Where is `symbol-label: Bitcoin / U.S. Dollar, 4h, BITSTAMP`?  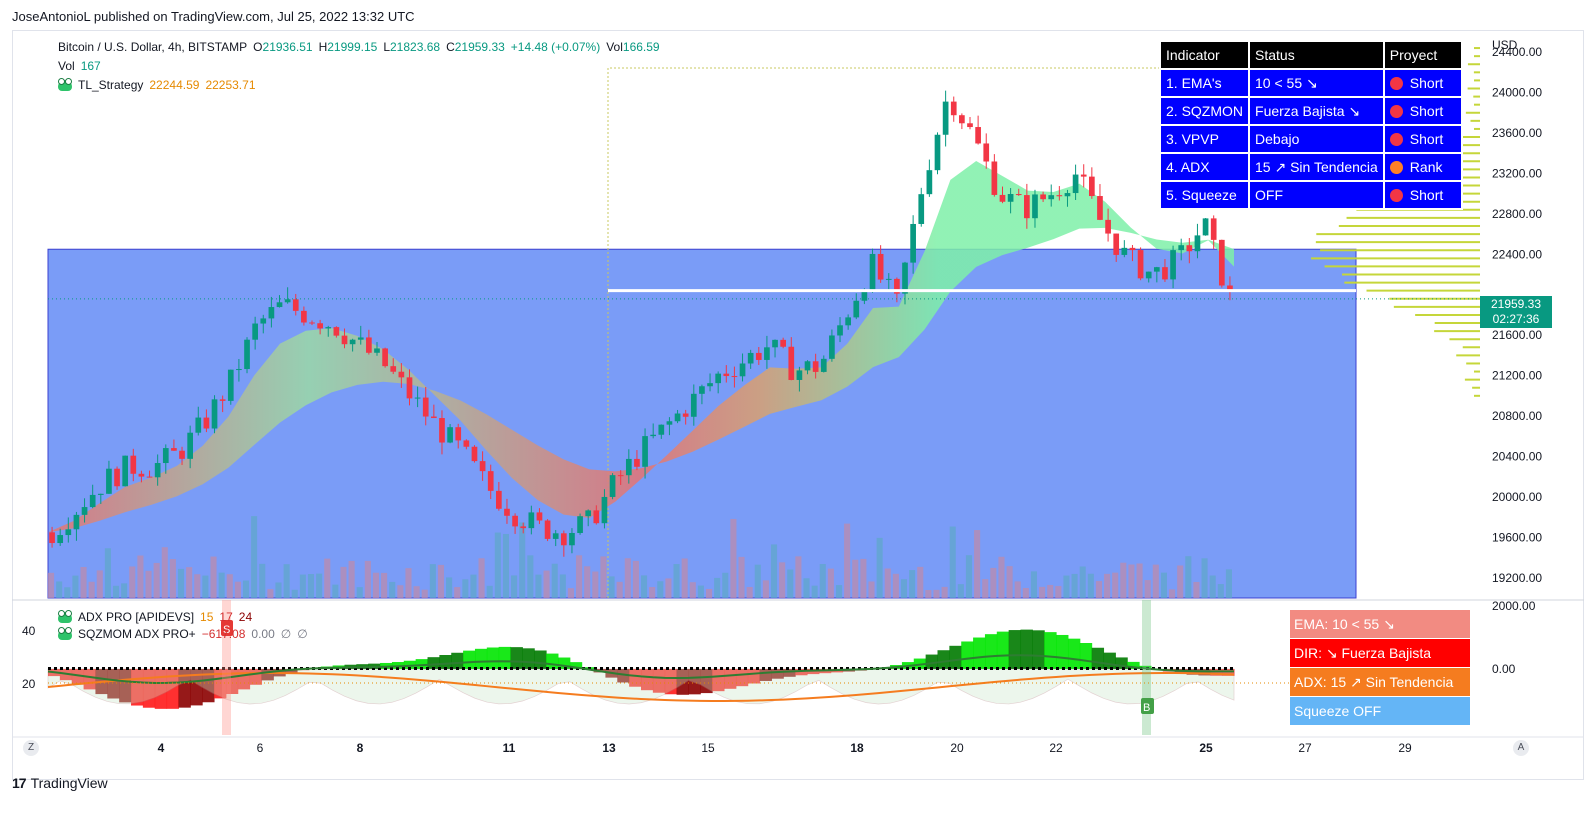
symbol-label: Bitcoin / U.S. Dollar, 4h, BITSTAMP is located at coordinates (153, 47).